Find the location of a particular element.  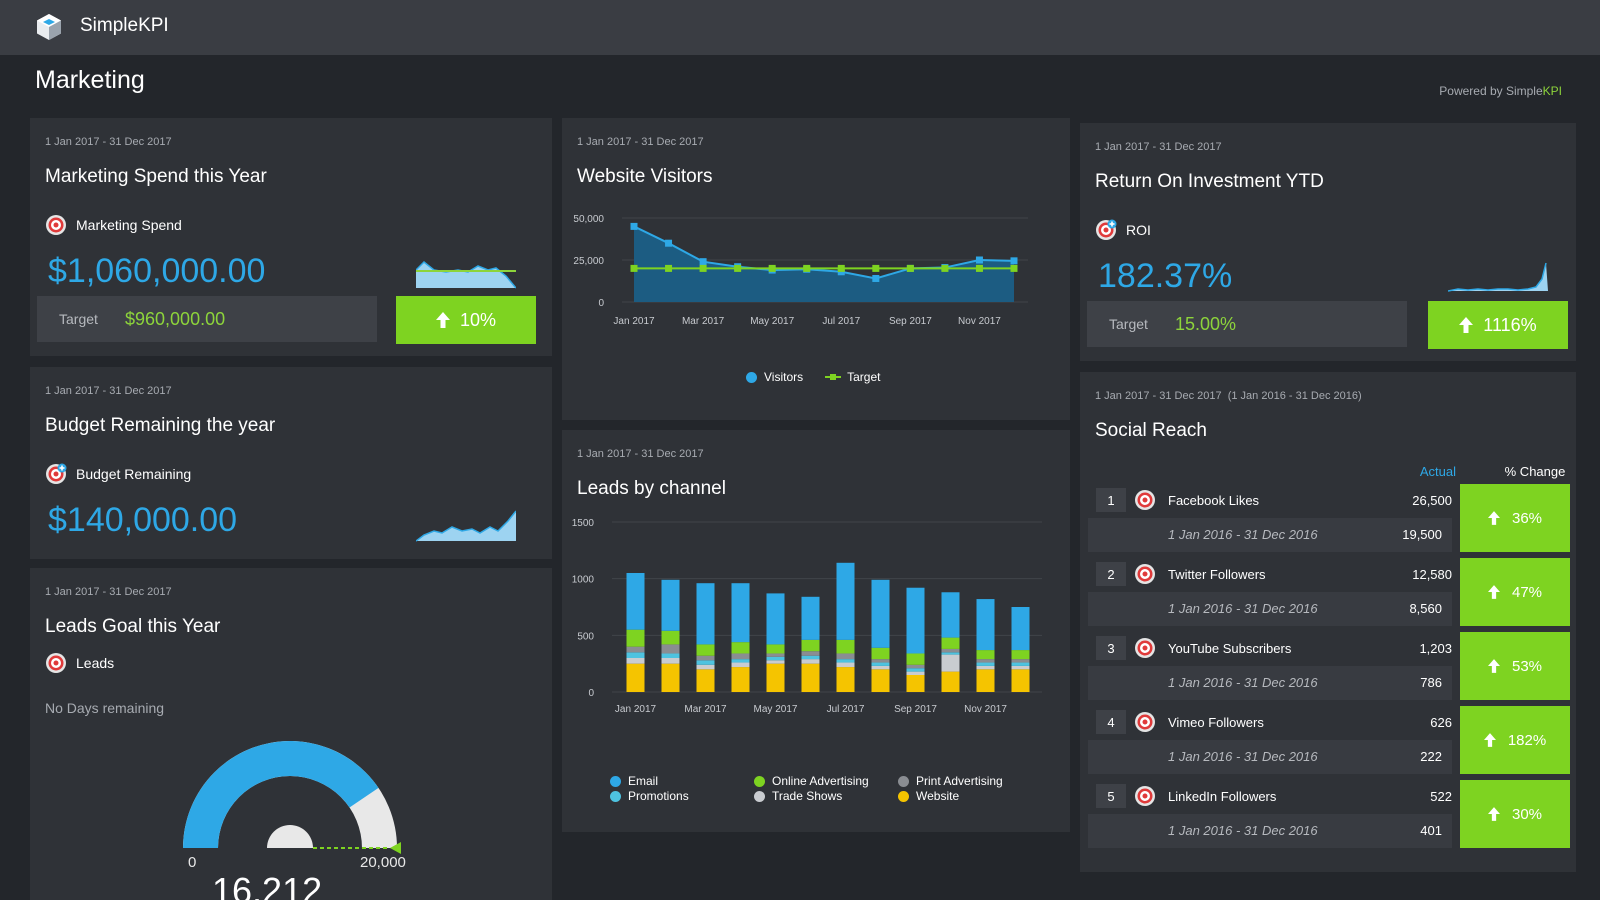

col-change-header: % Change is located at coordinates (1535, 471).